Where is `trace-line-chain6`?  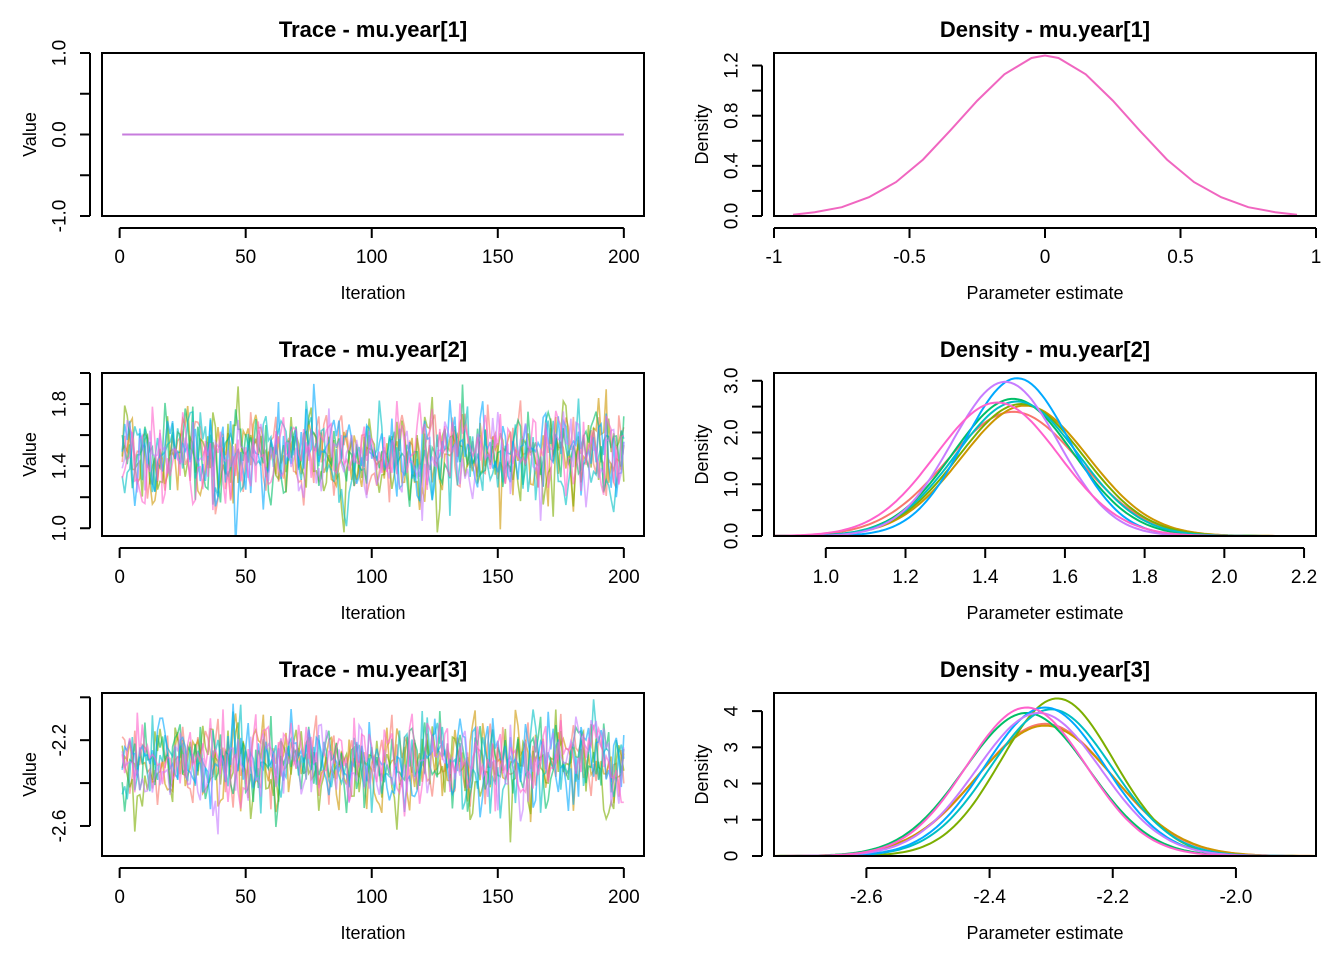
trace-line-chain6 is located at coordinates (373, 459).